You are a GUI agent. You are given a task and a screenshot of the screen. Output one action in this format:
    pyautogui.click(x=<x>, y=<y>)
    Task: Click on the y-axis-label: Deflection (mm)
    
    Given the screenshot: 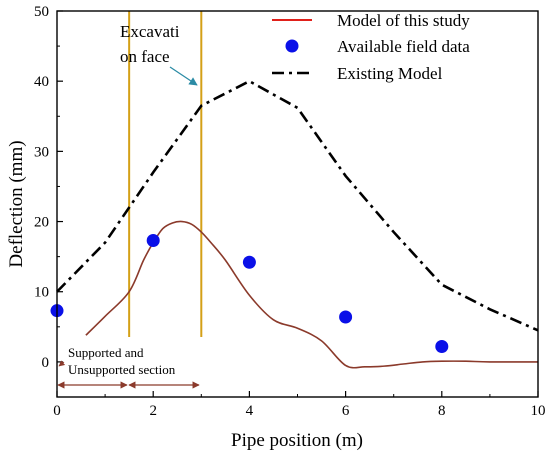 What is the action you would take?
    pyautogui.click(x=16, y=203)
    